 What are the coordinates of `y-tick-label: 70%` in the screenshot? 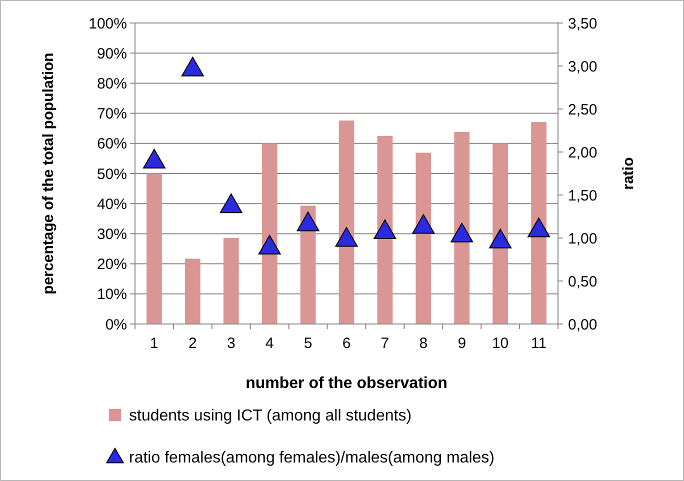 It's located at (111, 114).